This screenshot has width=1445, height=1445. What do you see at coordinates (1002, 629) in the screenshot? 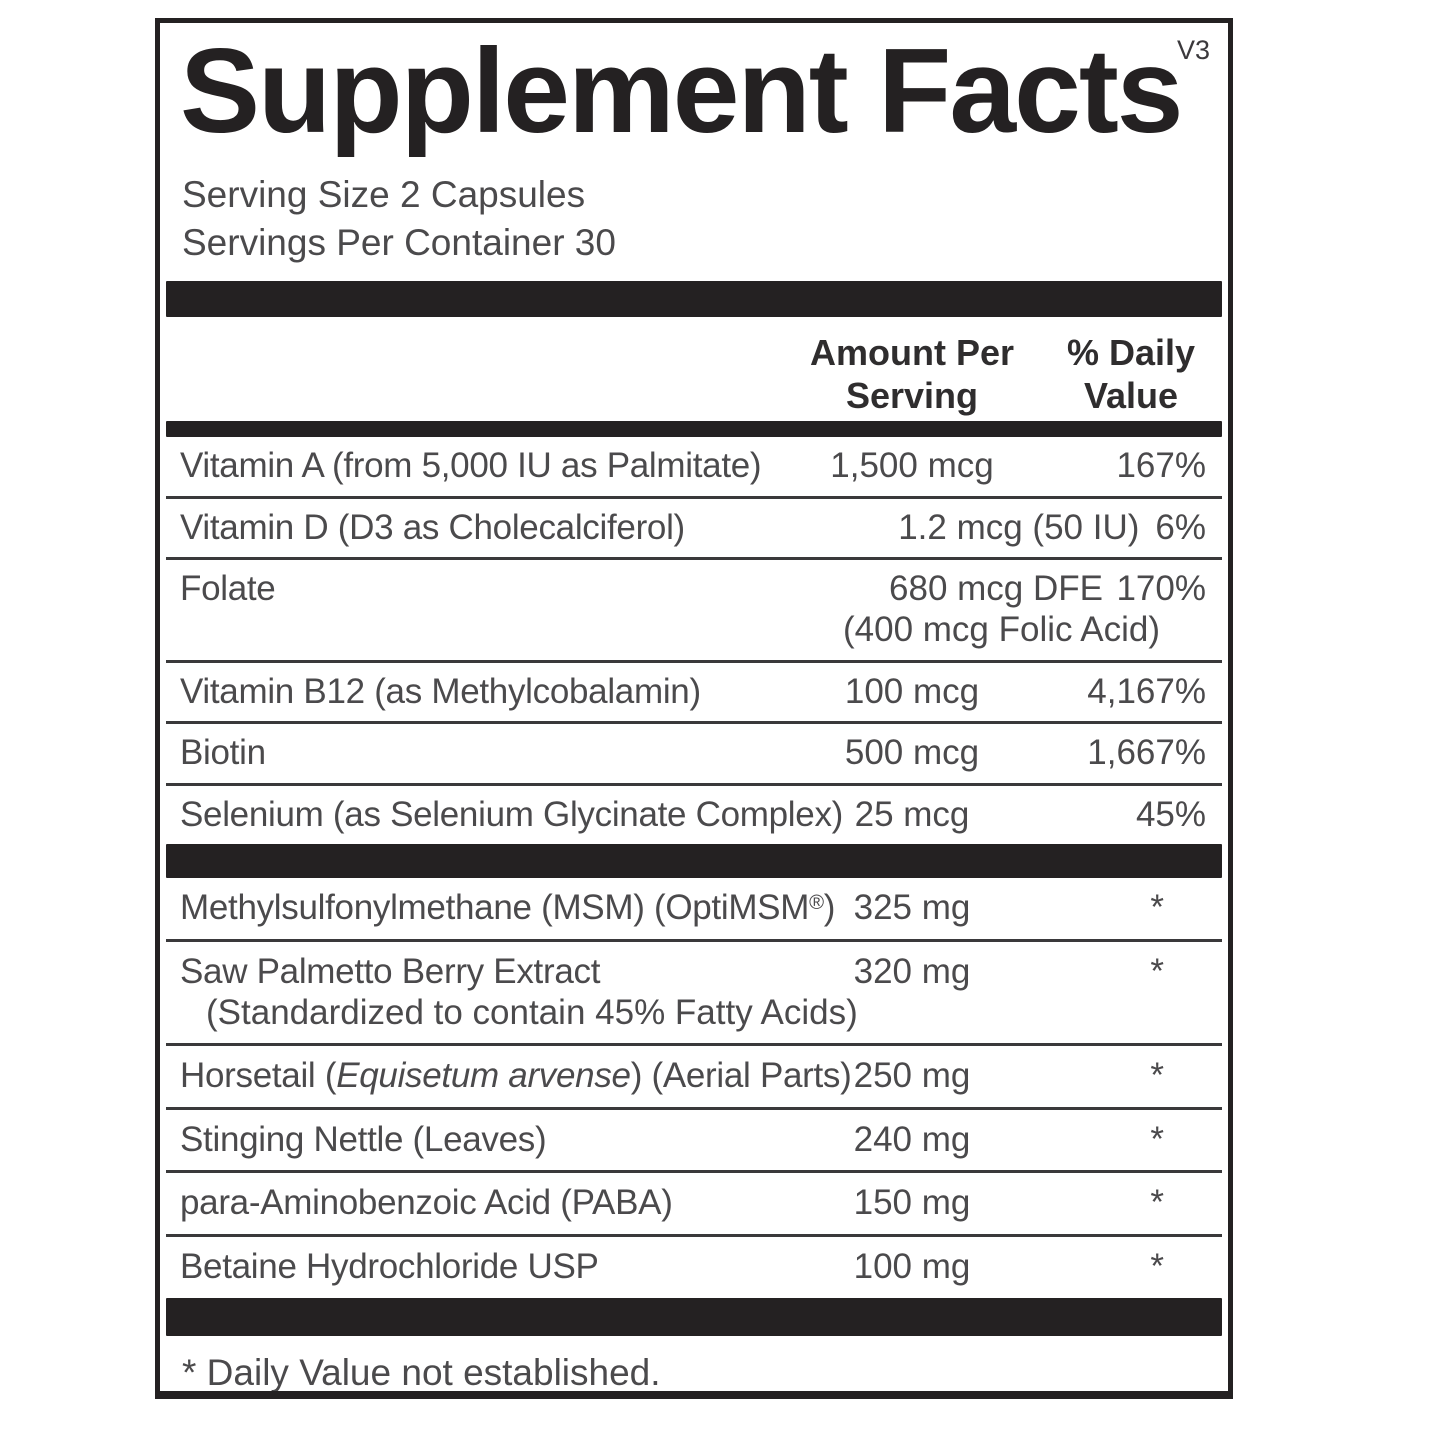
I see `ingredient-subtext: (400 mcg Folic Acid)` at bounding box center [1002, 629].